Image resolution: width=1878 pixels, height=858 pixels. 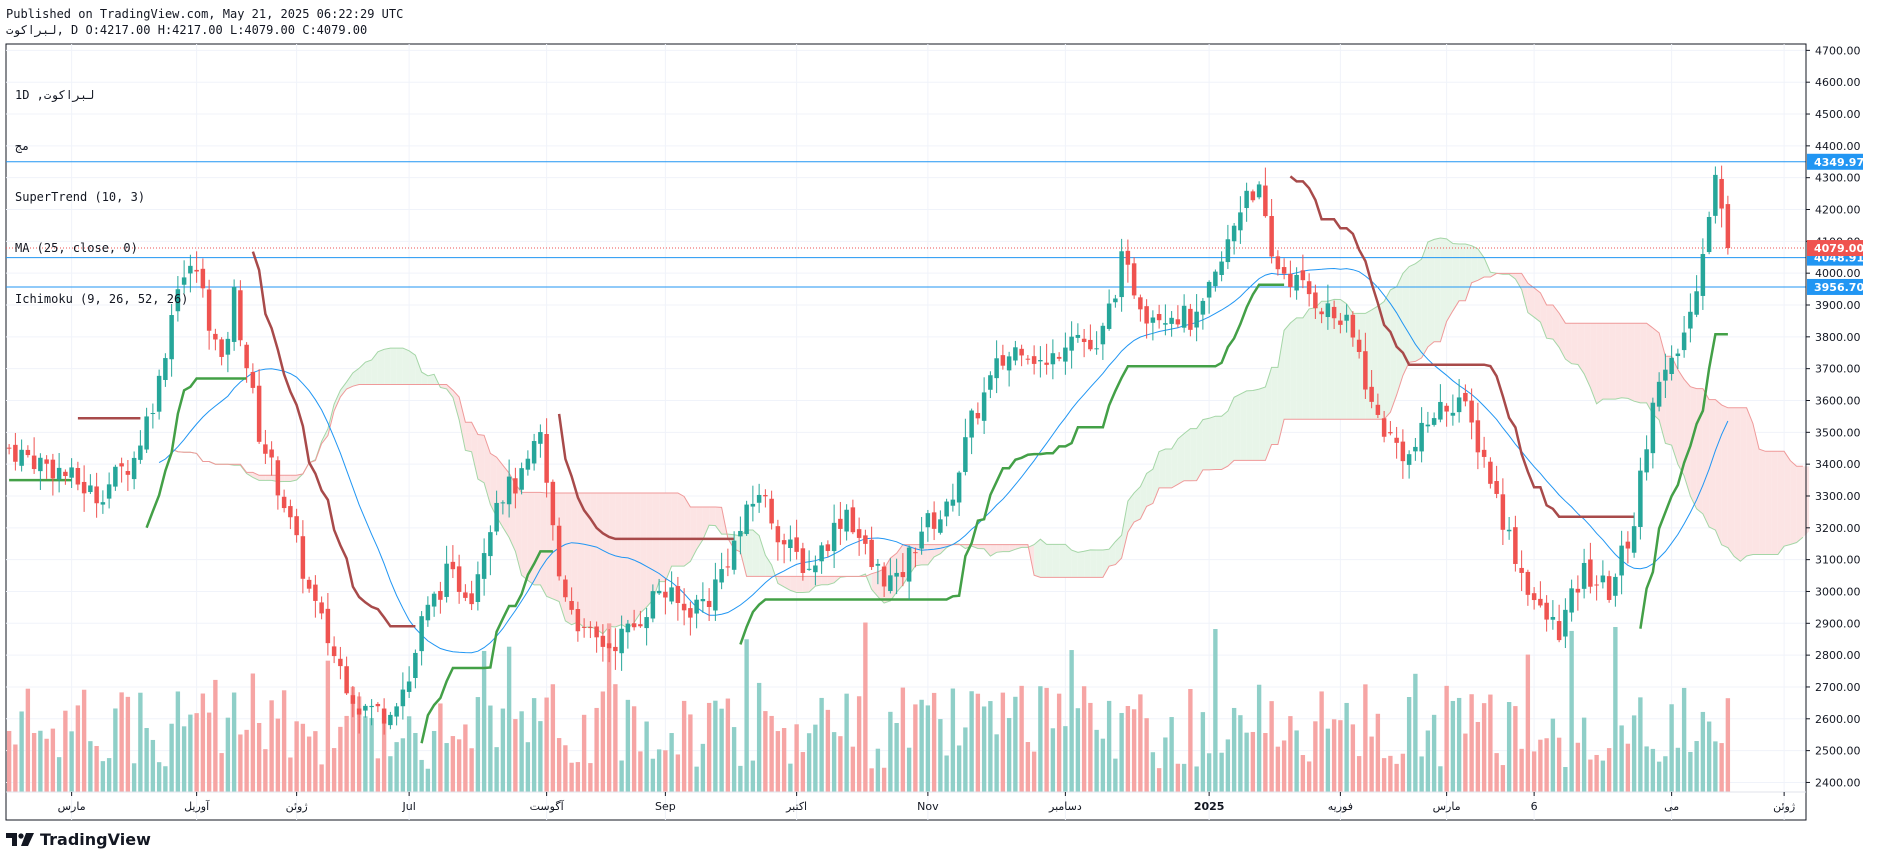 What do you see at coordinates (1065, 806) in the screenshot?
I see `time-tick-label: دسامبر` at bounding box center [1065, 806].